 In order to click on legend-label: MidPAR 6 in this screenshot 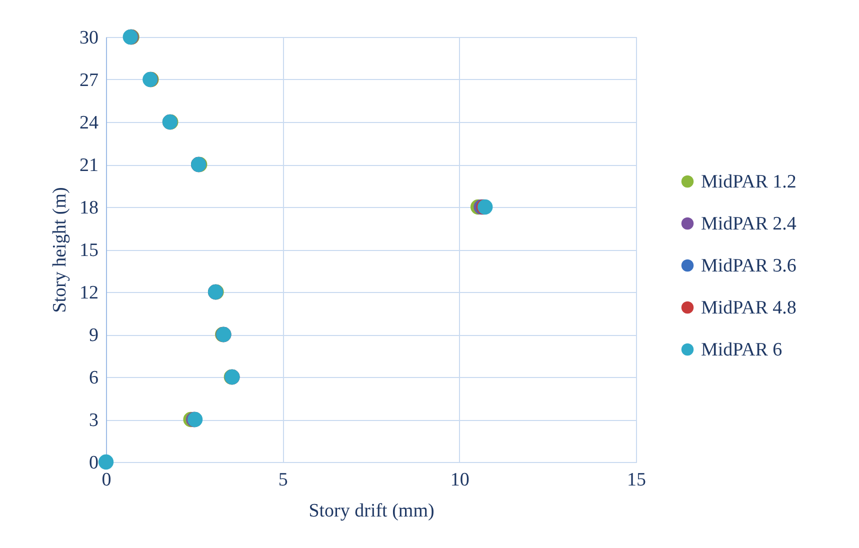, I will do `click(741, 350)`.